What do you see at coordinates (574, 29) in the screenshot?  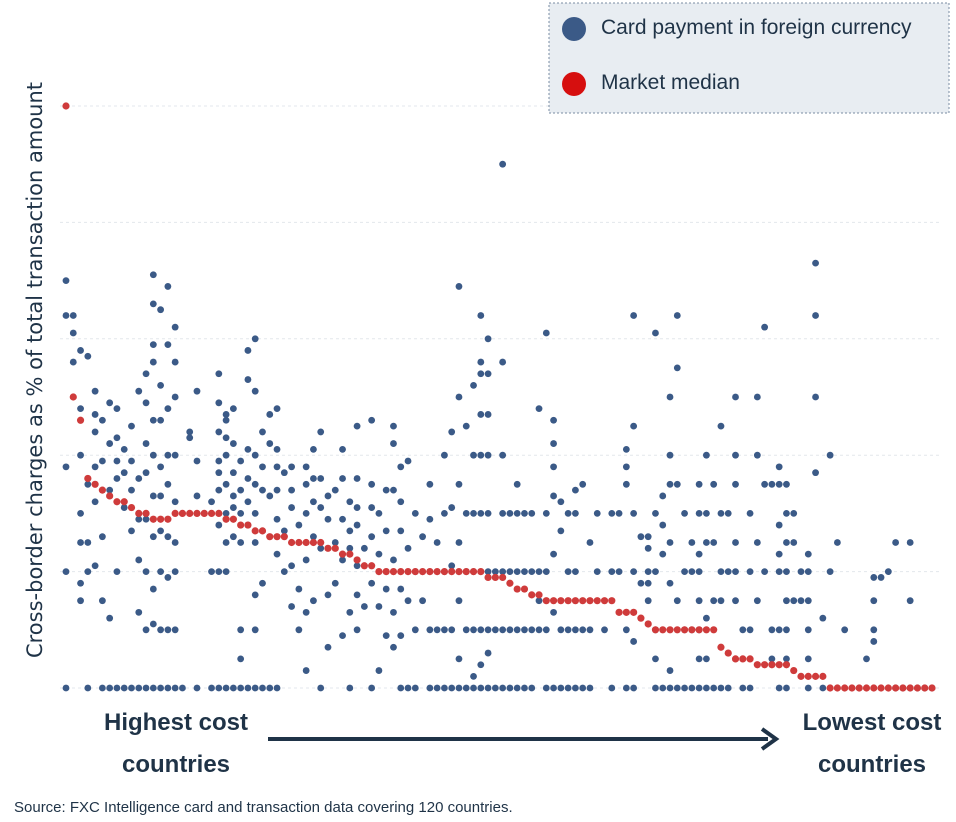 I see `legend-marker-card-payment` at bounding box center [574, 29].